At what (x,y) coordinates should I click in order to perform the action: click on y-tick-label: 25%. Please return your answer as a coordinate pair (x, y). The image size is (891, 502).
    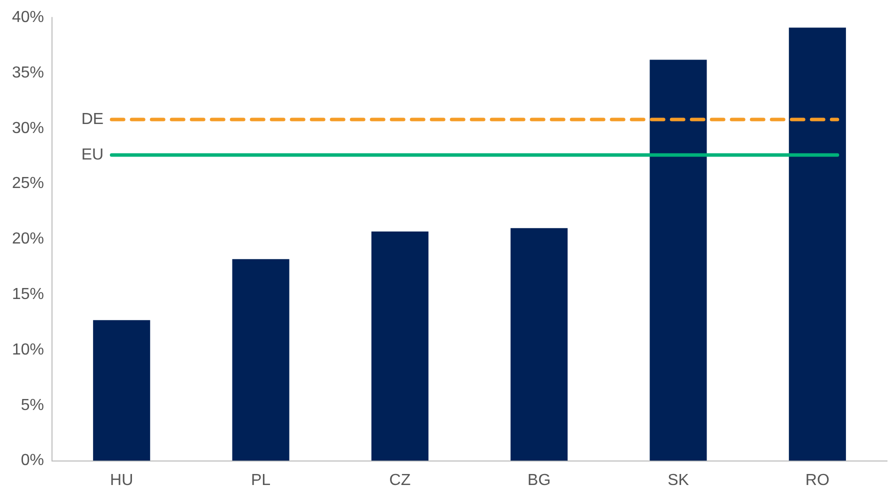
    Looking at the image, I should click on (28, 183).